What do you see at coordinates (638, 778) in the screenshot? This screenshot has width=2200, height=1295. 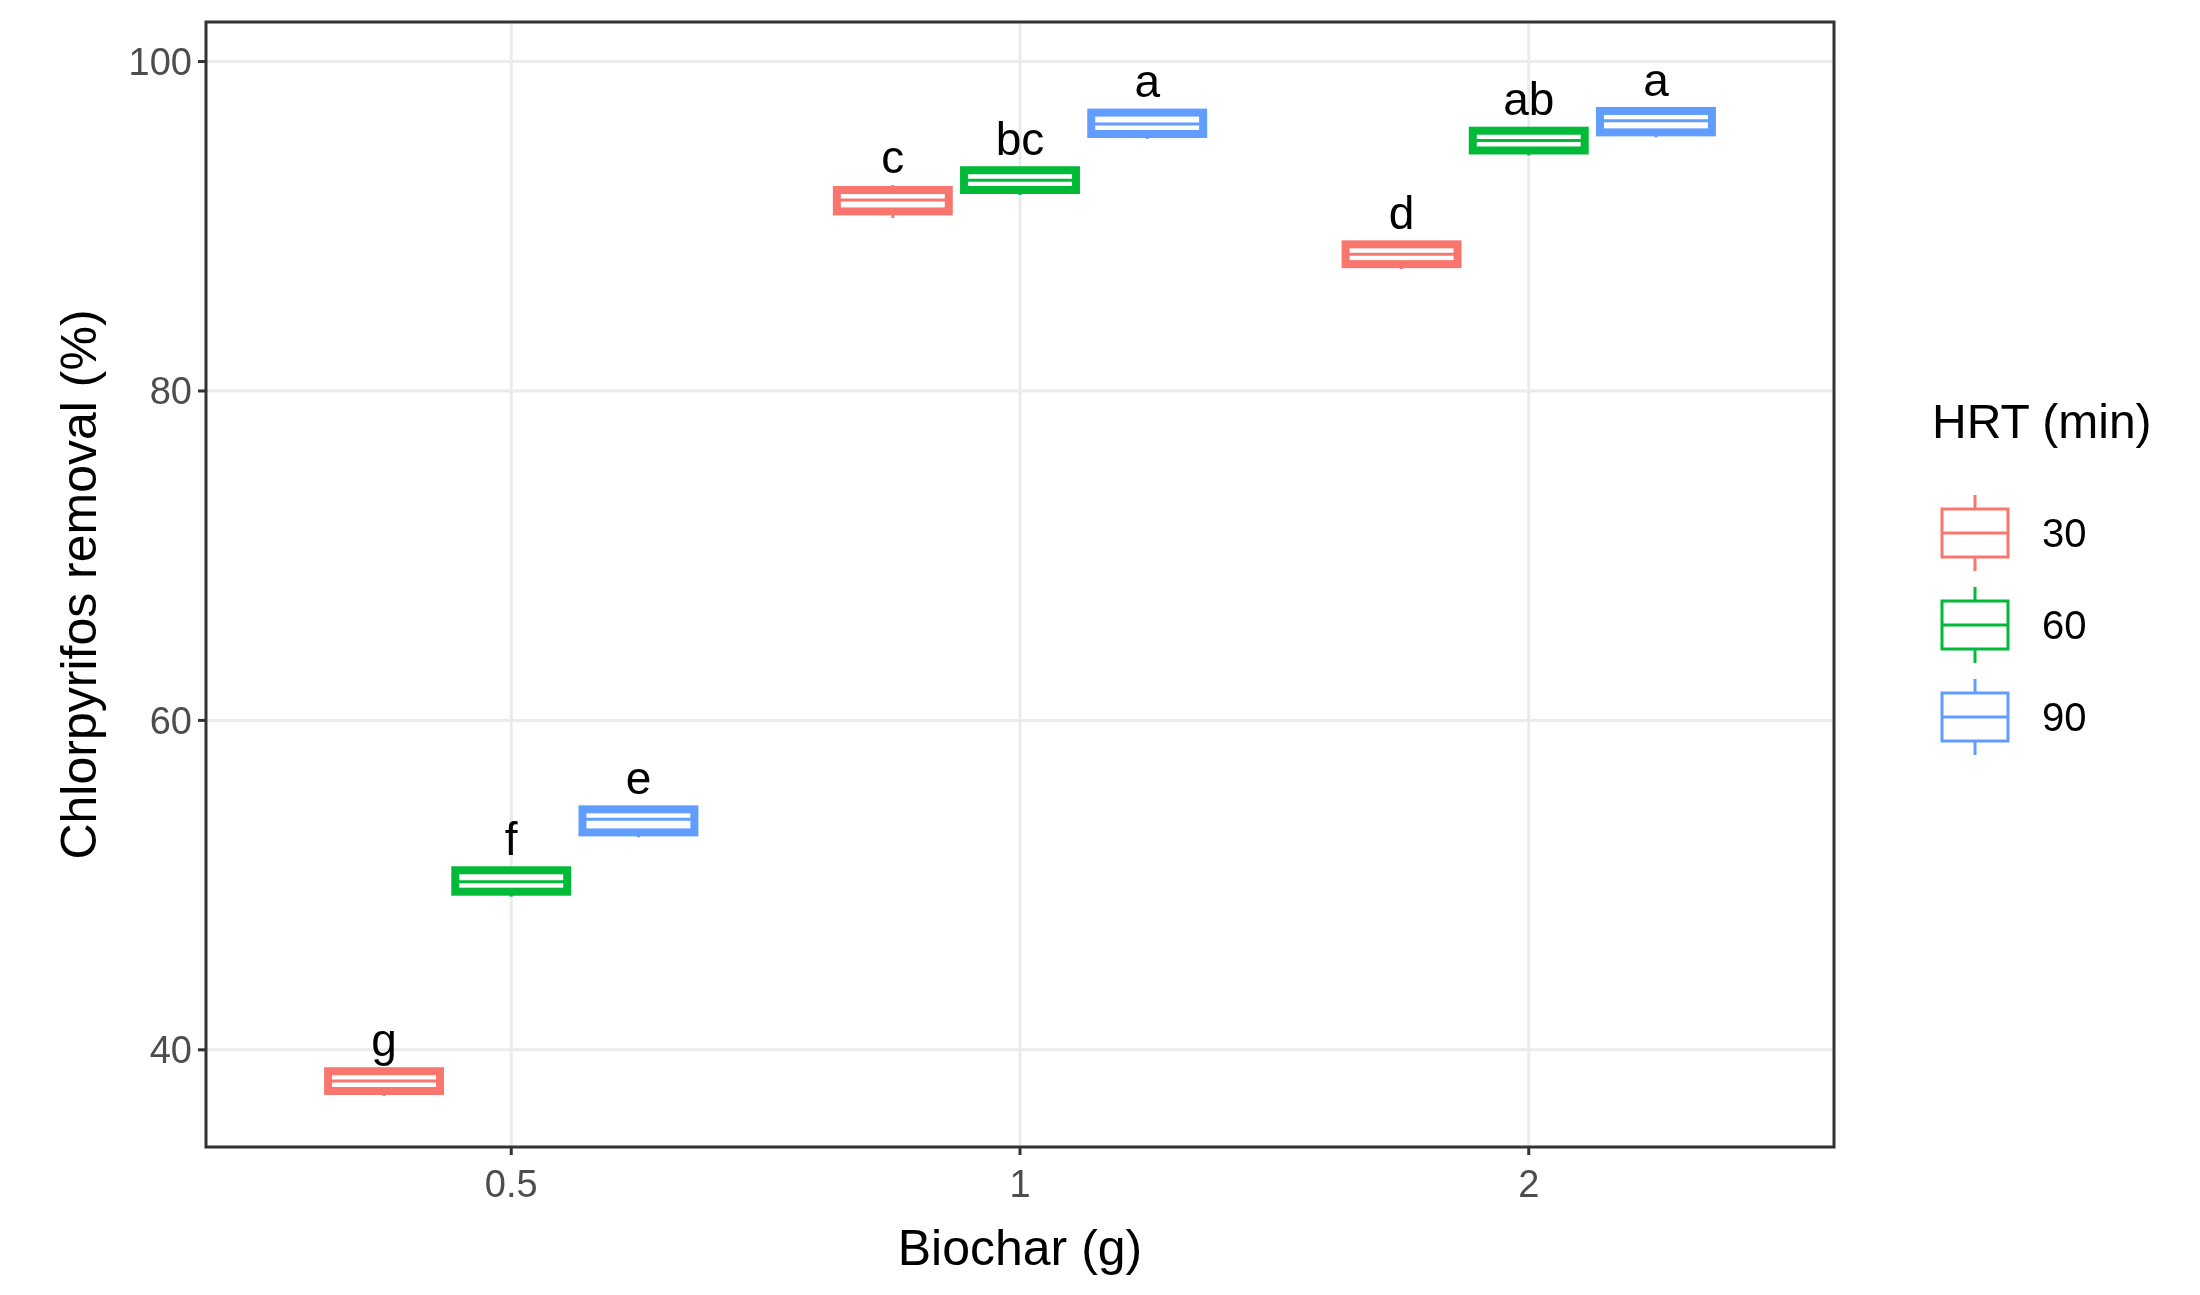 I see `annotation: e` at bounding box center [638, 778].